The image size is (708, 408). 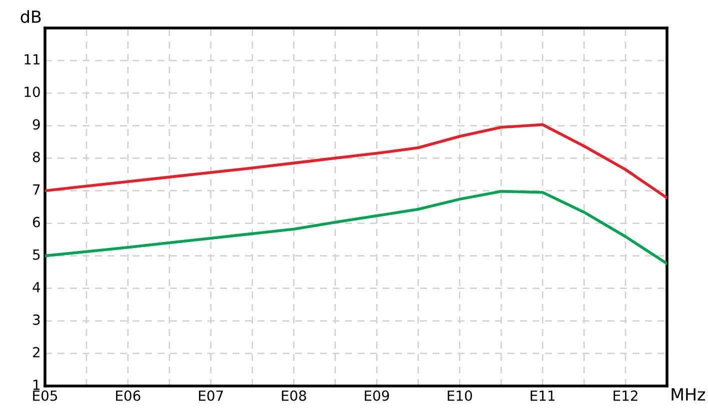 What do you see at coordinates (36, 287) in the screenshot?
I see `y-tick-label: 4` at bounding box center [36, 287].